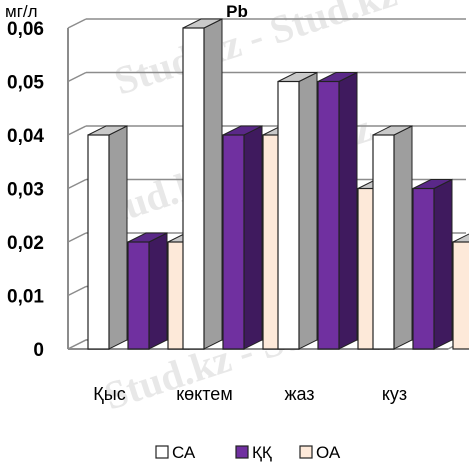  What do you see at coordinates (109, 394) in the screenshot?
I see `x-category-label: Қыс` at bounding box center [109, 394].